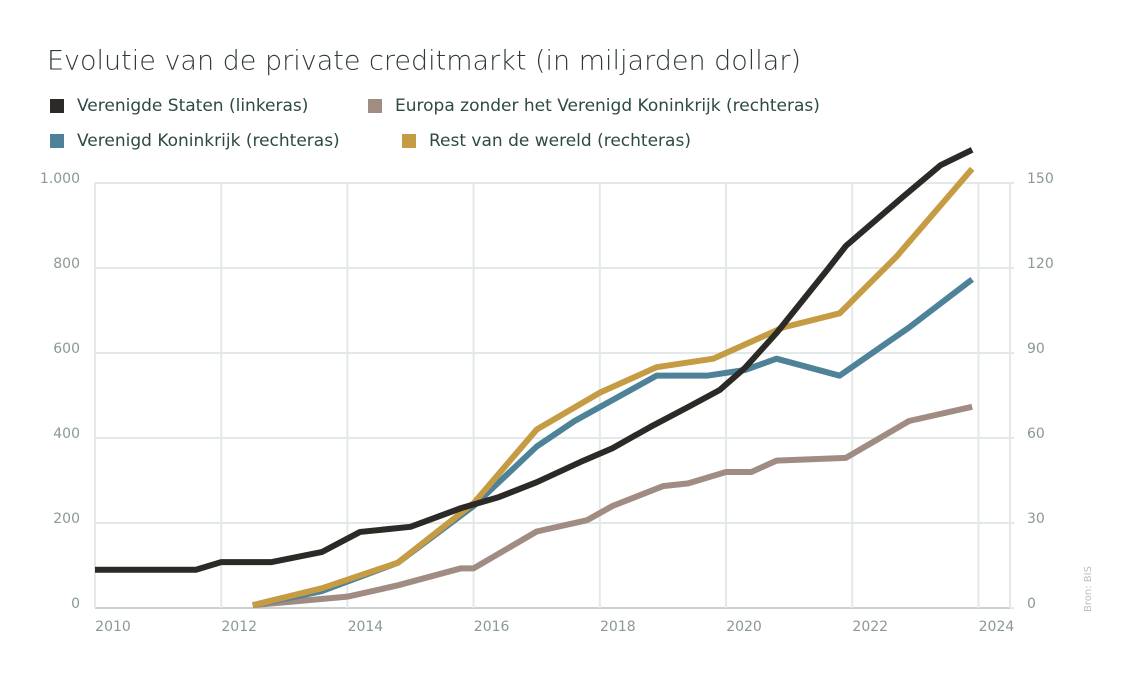 The width and height of the screenshot is (1130, 678). I want to click on y2-tick-label: 150, so click(1040, 179).